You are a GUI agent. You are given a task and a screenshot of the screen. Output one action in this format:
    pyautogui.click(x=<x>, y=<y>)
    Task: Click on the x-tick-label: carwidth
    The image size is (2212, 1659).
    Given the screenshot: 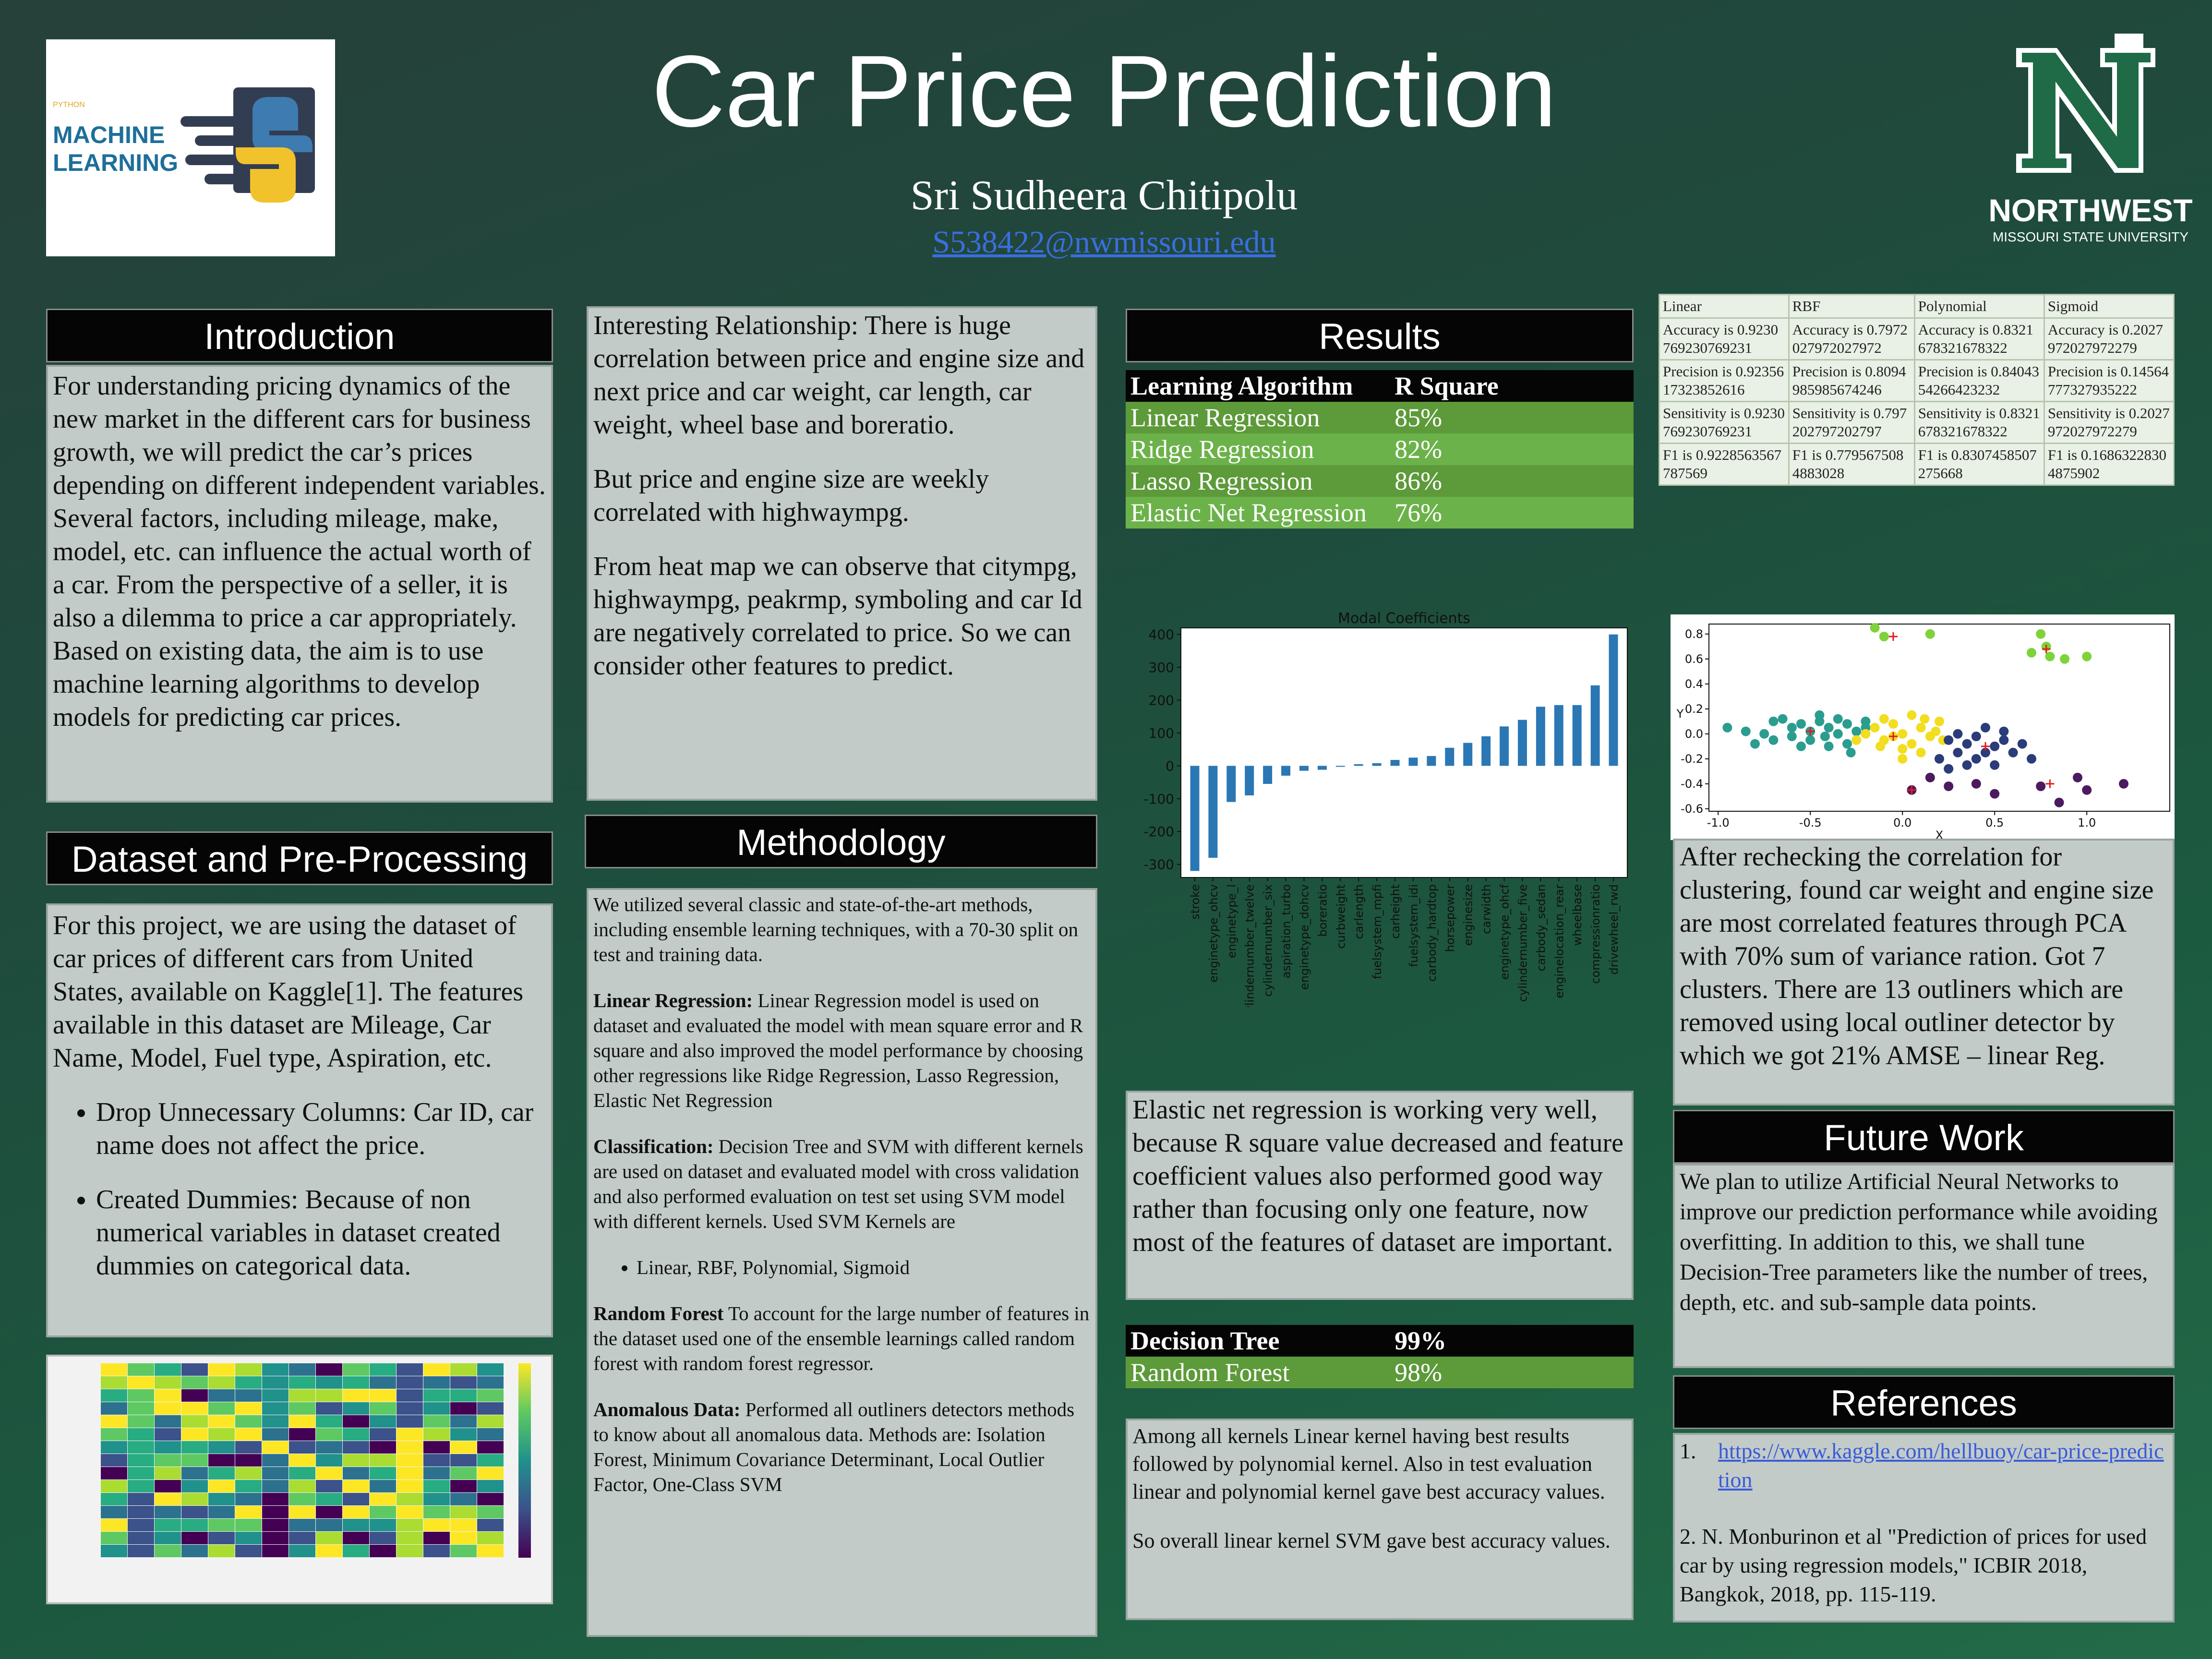 What is the action you would take?
    pyautogui.click(x=1486, y=909)
    